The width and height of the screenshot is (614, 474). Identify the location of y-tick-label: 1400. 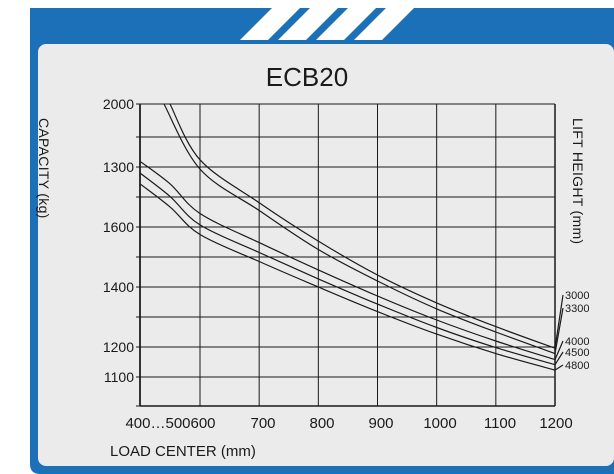
(118, 287).